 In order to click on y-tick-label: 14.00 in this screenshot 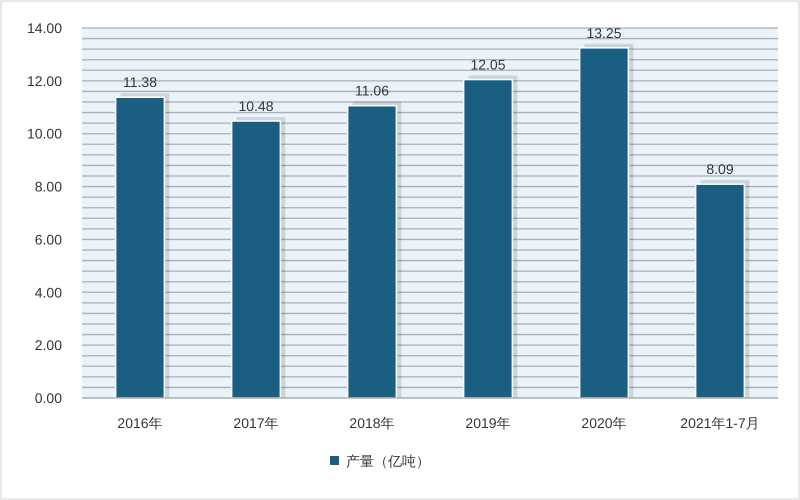, I will do `click(44, 28)`.